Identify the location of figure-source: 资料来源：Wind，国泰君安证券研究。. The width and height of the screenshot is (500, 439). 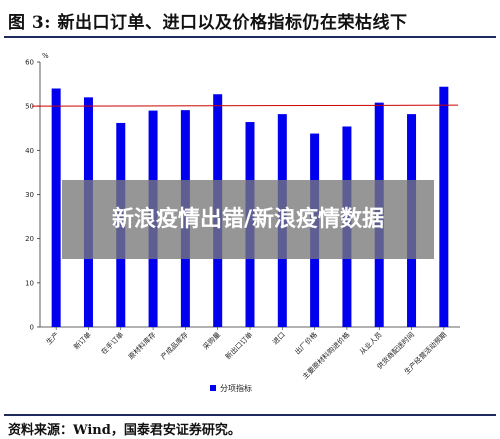
(124, 430).